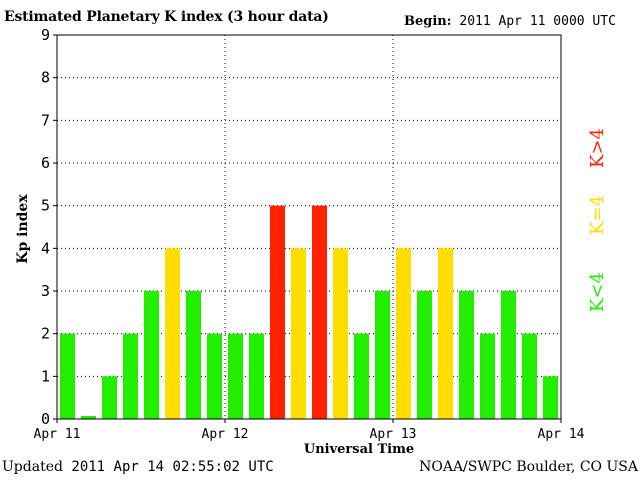 This screenshot has width=640, height=480. Describe the element at coordinates (23, 229) in the screenshot. I see `y-axis-label: Kp index` at that location.